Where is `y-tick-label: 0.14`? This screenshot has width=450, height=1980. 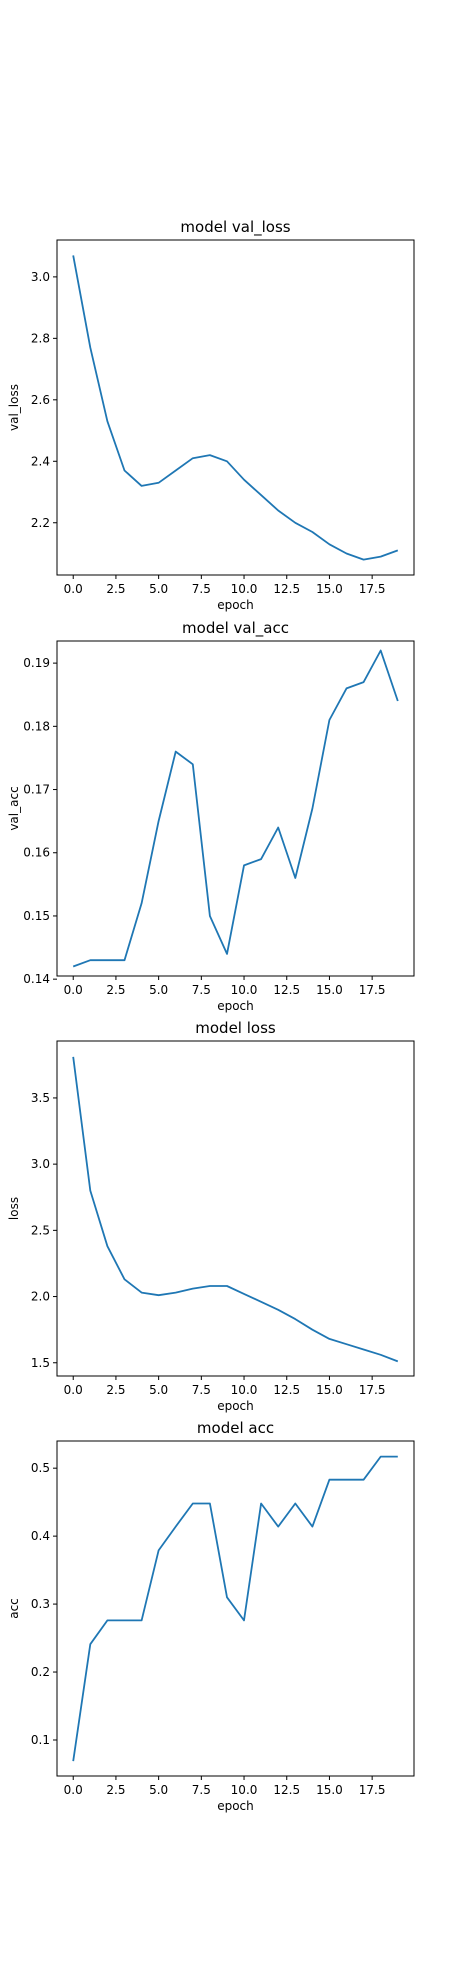
y-tick-label: 0.14 is located at coordinates (36, 979).